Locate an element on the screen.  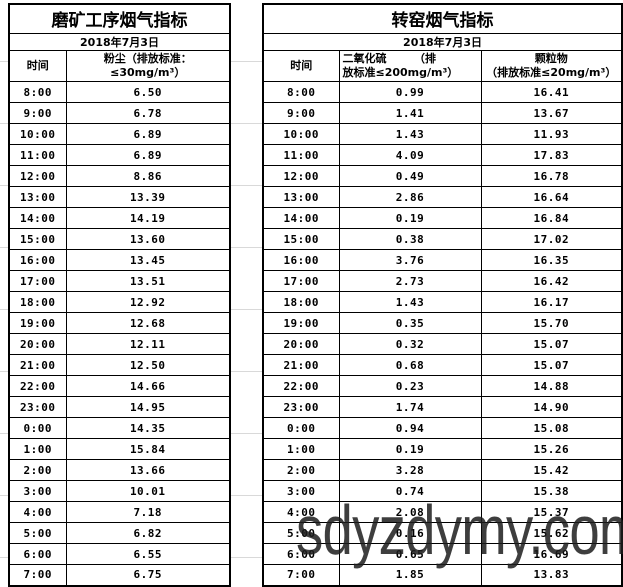
time-cell: 2:00 is located at coordinates (37, 470).